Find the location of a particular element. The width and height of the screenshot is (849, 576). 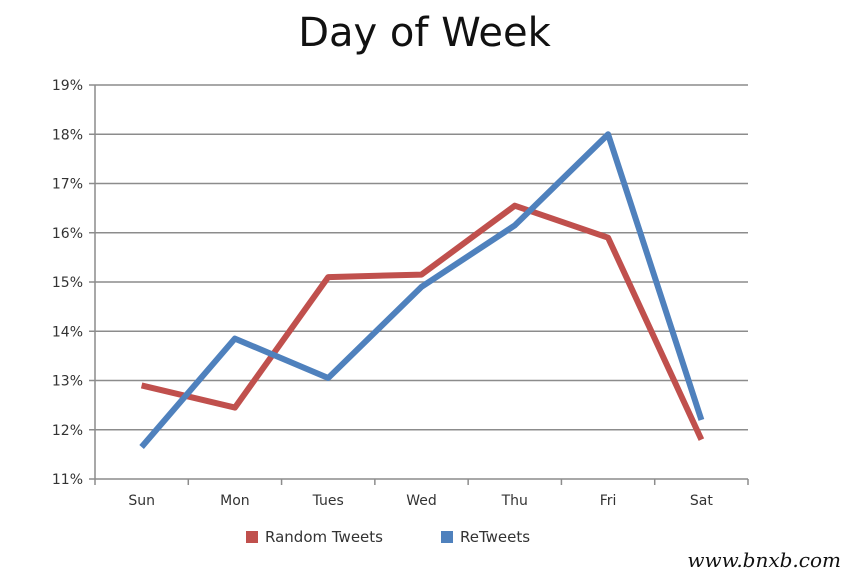

legend-label-retweets: ReTweets is located at coordinates (495, 537).